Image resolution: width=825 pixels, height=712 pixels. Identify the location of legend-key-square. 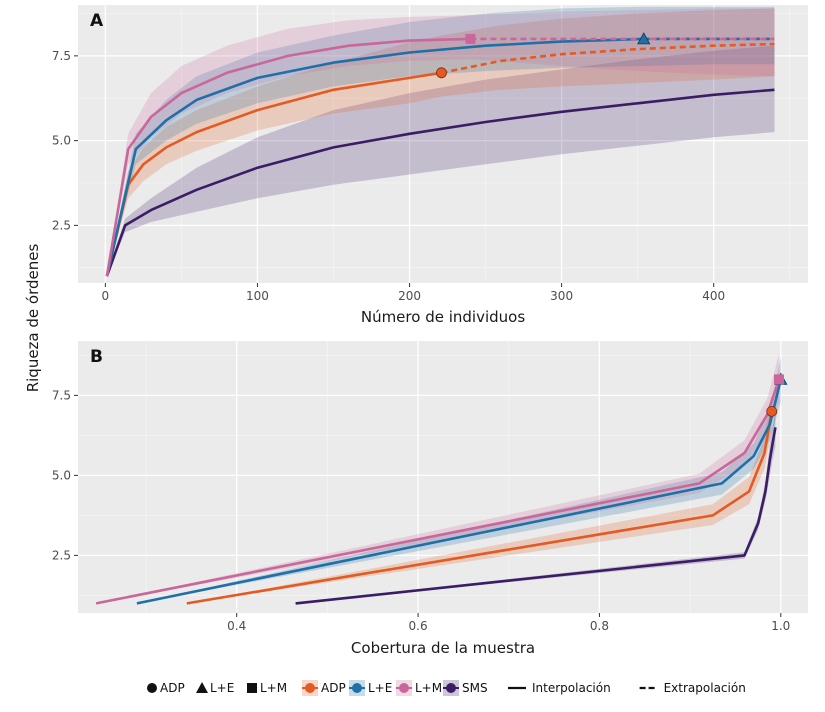
(252, 688).